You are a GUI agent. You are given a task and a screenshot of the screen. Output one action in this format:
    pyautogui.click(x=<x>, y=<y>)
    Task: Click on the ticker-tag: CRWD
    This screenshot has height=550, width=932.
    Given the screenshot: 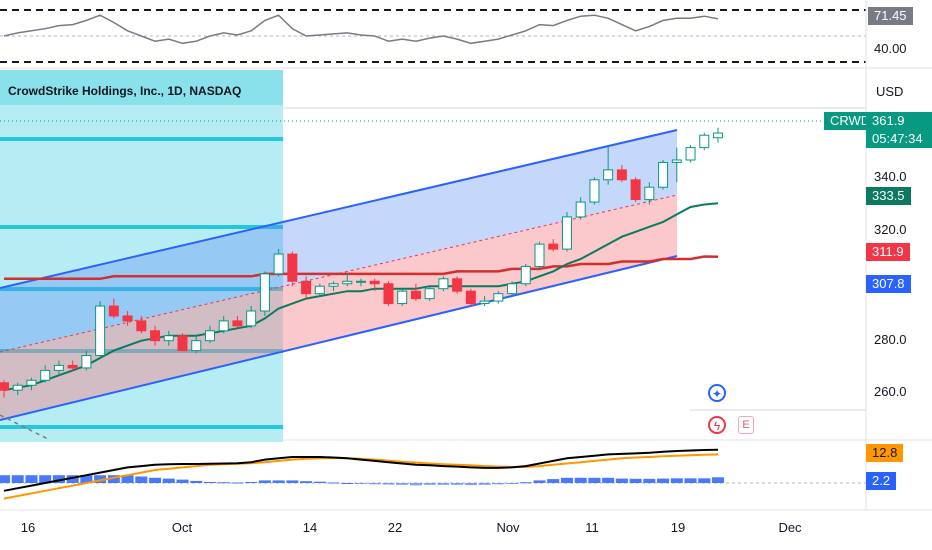 What is the action you would take?
    pyautogui.click(x=850, y=121)
    